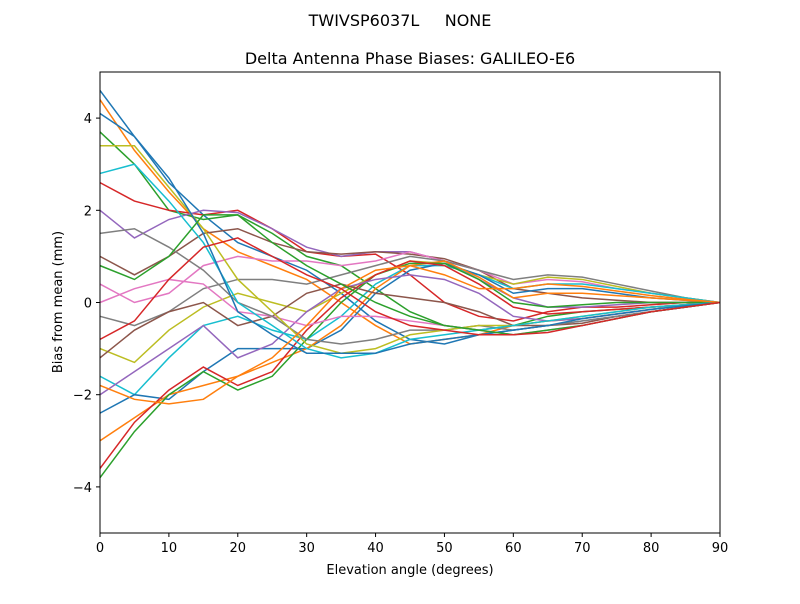 This screenshot has height=604, width=800. What do you see at coordinates (375, 548) in the screenshot?
I see `x-tick-label: 40` at bounding box center [375, 548].